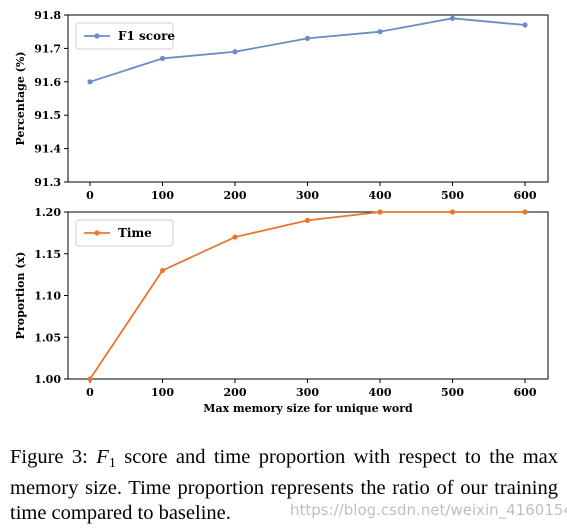 The width and height of the screenshot is (567, 532). What do you see at coordinates (53, 457) in the screenshot?
I see `caption-prefix: Figure 3:` at bounding box center [53, 457].